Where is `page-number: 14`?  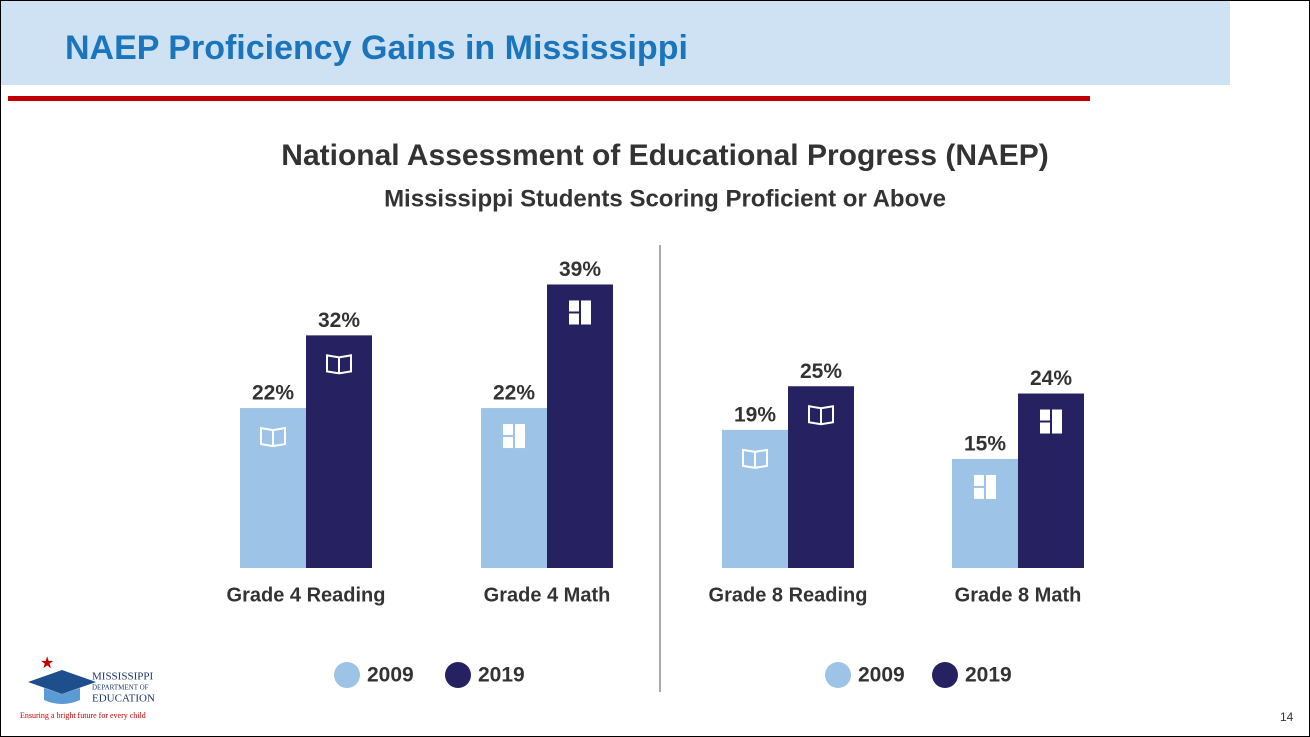
page-number: 14 is located at coordinates (1287, 717).